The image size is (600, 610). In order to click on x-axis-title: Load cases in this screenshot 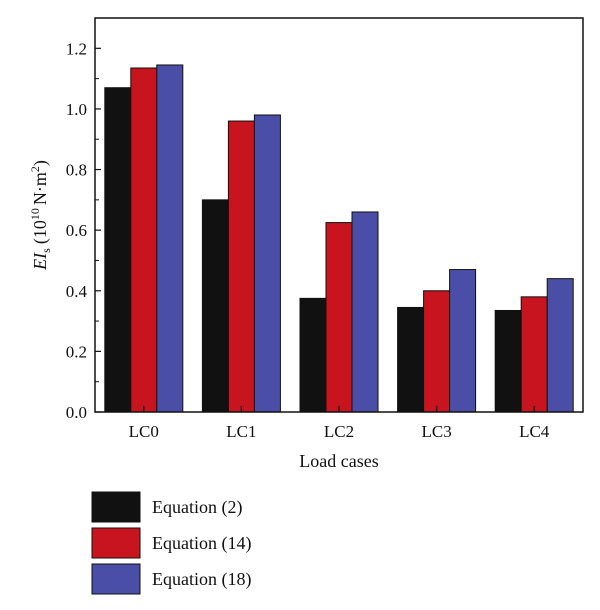, I will do `click(338, 461)`.